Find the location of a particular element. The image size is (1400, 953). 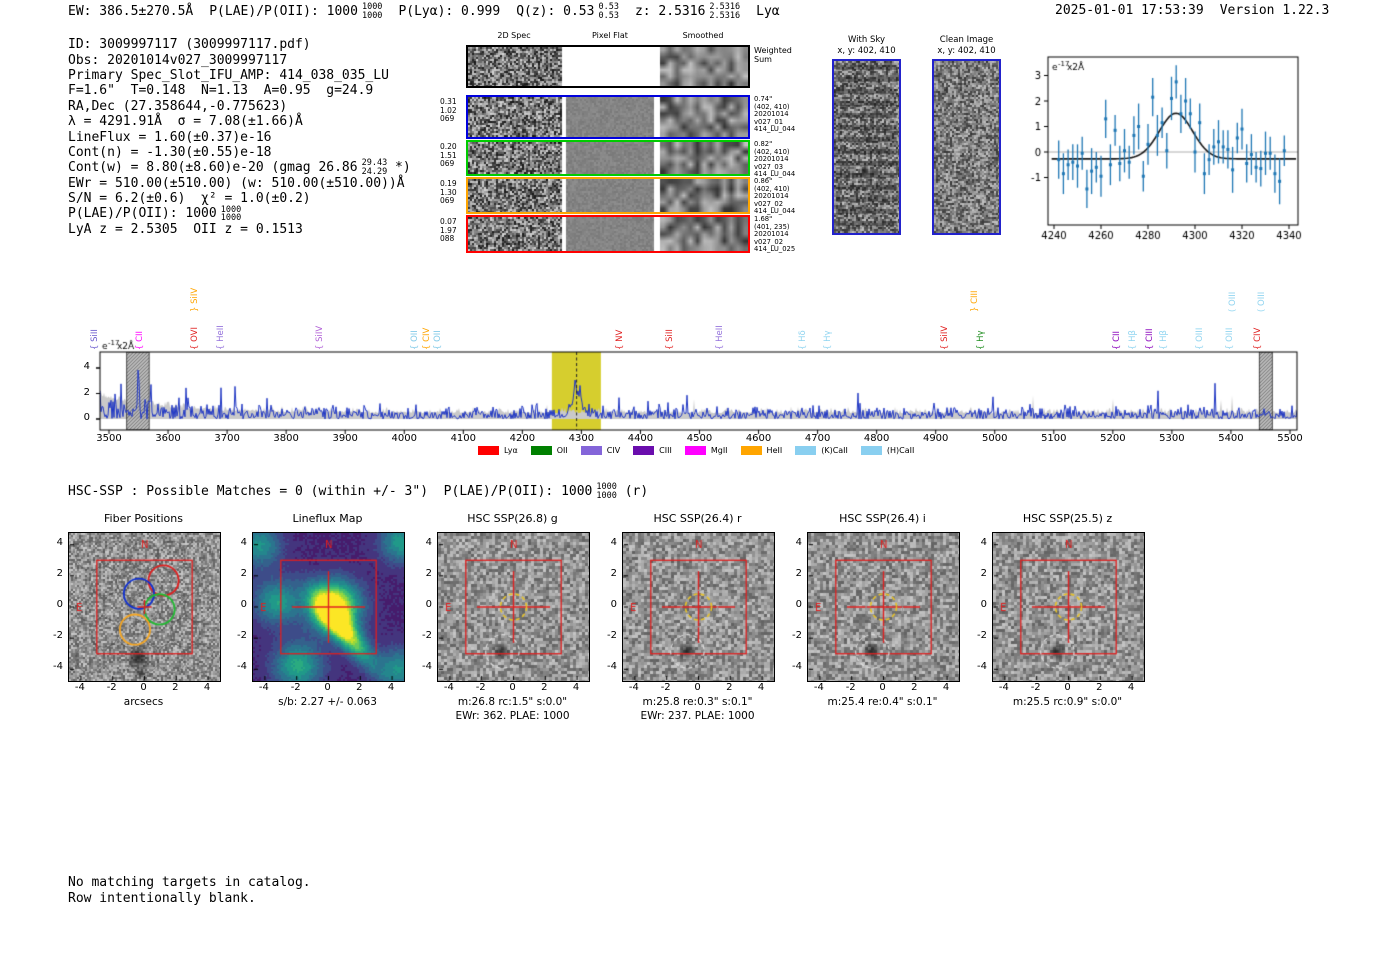

cutout-image-r is located at coordinates (698, 607).